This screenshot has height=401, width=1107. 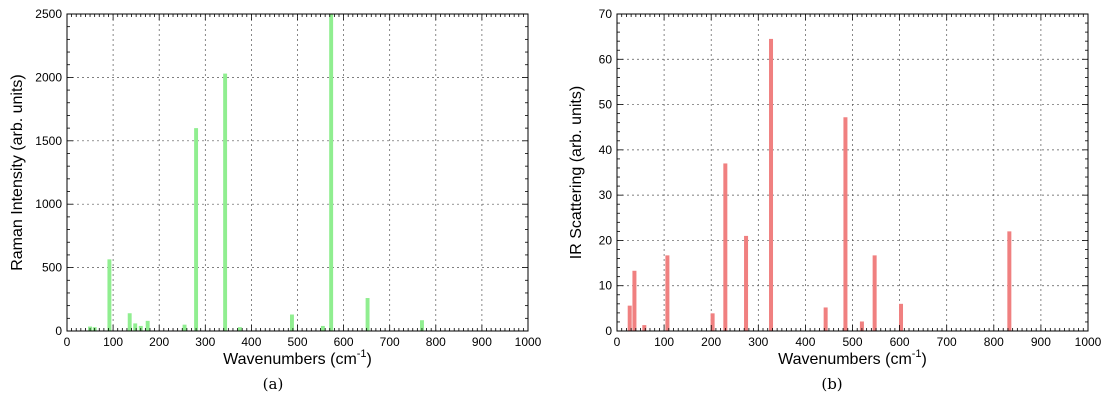 What do you see at coordinates (297, 358) in the screenshot?
I see `raman-x-axis-label: Wavenumbers (cm-1)` at bounding box center [297, 358].